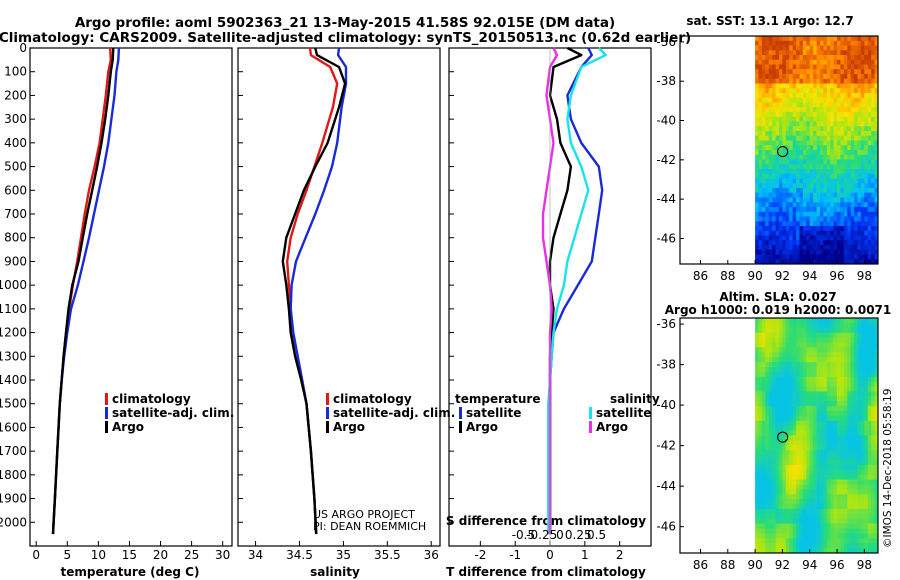 This screenshot has width=900, height=580. What do you see at coordinates (13, 451) in the screenshot?
I see `depth-tick-label: 1700` at bounding box center [13, 451].